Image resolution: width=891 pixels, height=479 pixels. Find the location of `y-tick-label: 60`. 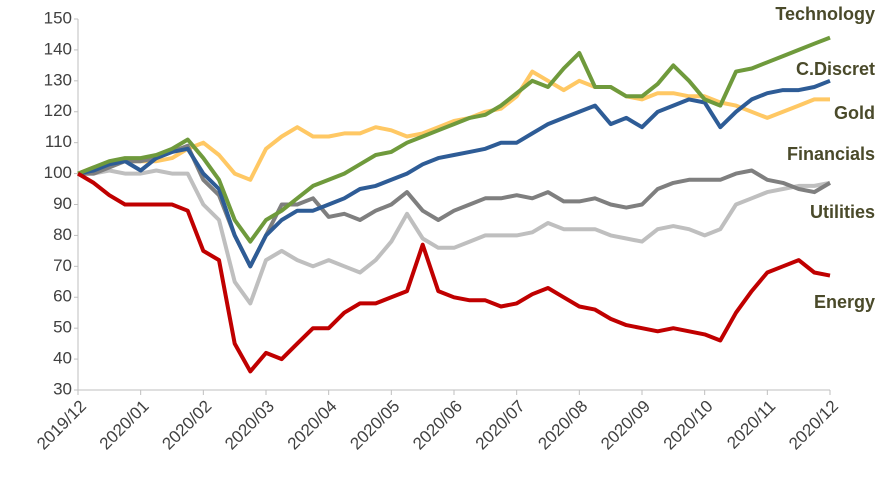

y-tick-label: 60 is located at coordinates (62, 296).